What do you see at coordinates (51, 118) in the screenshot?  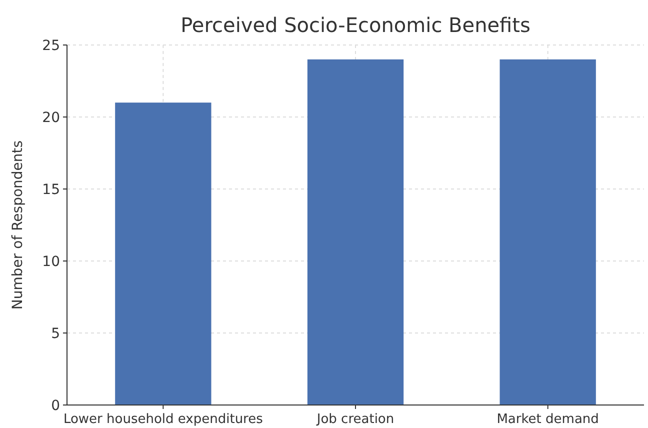 I see `y-tick-label: 20` at bounding box center [51, 118].